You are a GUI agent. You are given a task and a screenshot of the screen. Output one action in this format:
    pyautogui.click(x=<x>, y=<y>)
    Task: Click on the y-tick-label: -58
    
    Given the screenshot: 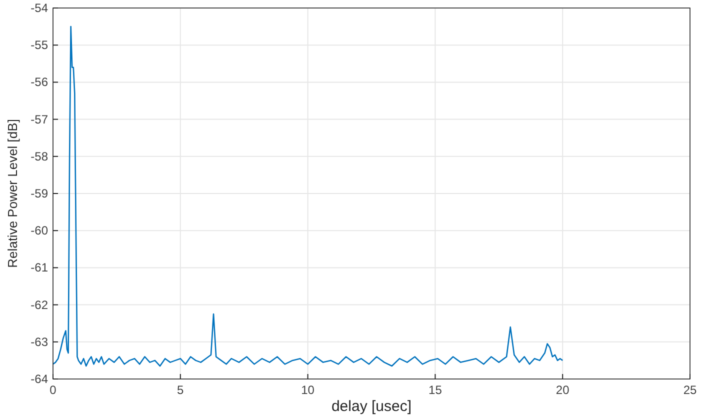 What is the action you would take?
    pyautogui.click(x=39, y=156)
    